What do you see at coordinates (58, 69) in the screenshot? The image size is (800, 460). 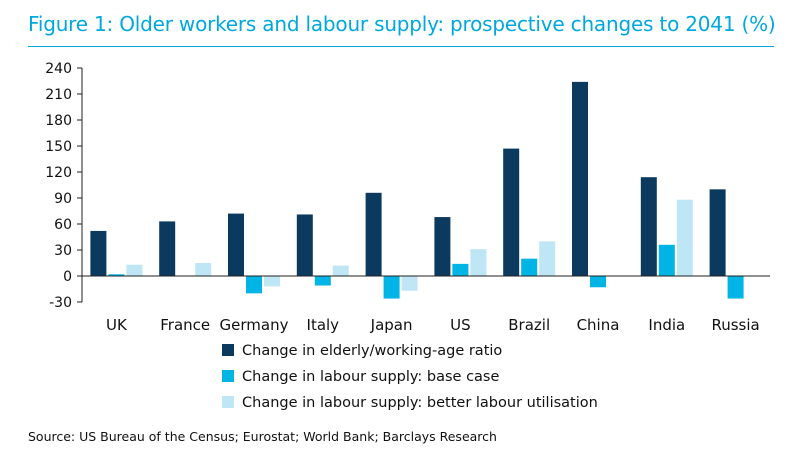 I see `y-tick-label: 240` at bounding box center [58, 69].